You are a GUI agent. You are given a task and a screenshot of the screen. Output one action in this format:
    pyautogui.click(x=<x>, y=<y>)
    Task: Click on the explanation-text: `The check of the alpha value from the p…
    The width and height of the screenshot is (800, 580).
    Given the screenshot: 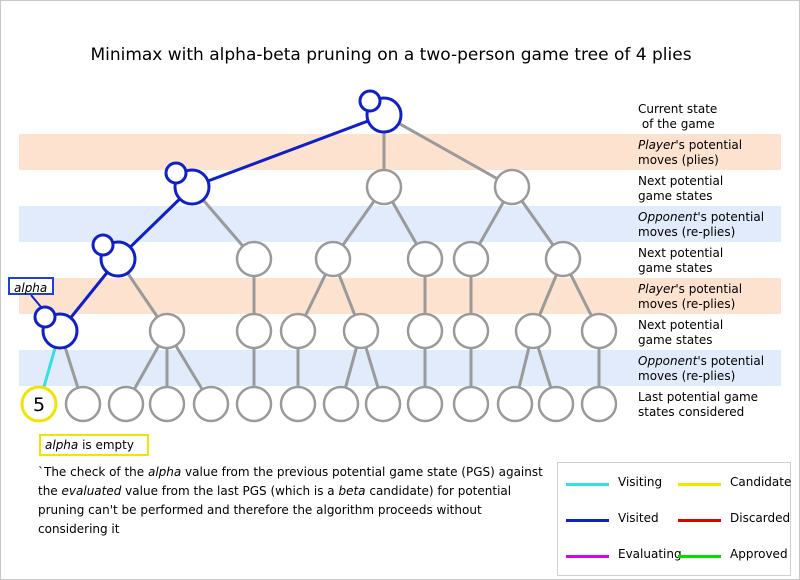 What is the action you would take?
    pyautogui.click(x=293, y=501)
    